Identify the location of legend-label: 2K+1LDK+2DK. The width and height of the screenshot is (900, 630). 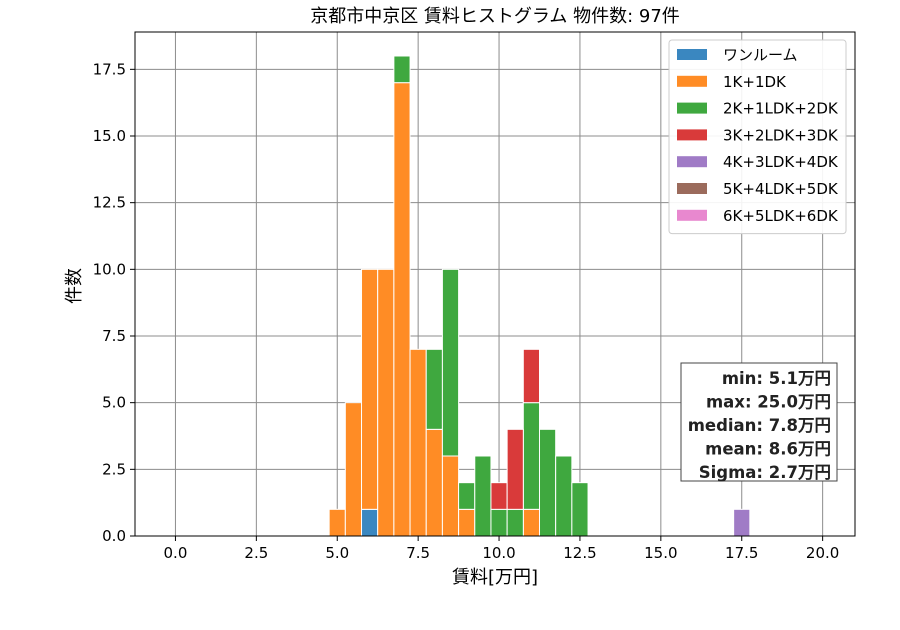
(781, 109).